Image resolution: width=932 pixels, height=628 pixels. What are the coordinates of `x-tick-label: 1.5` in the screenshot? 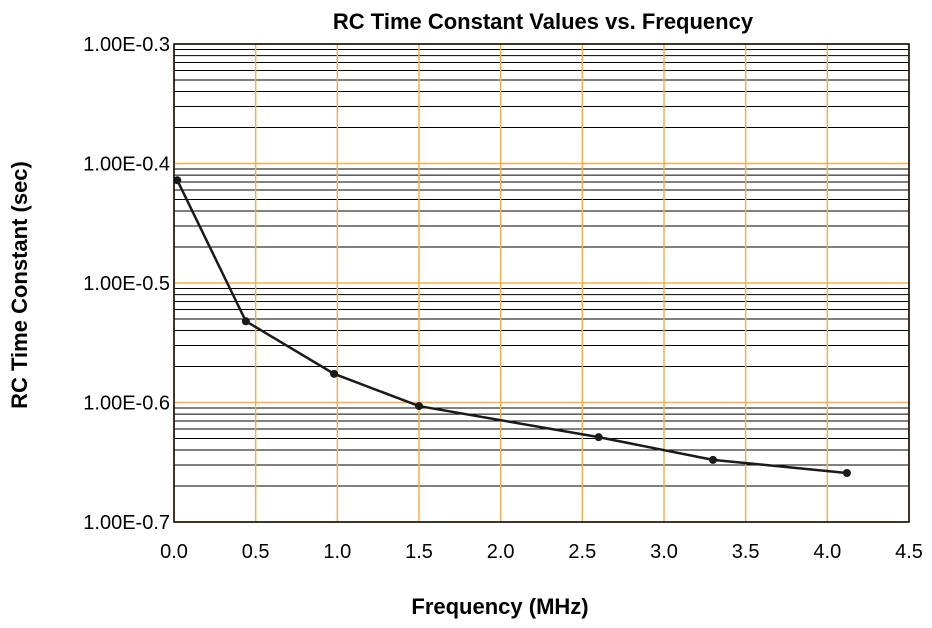 It's located at (419, 552).